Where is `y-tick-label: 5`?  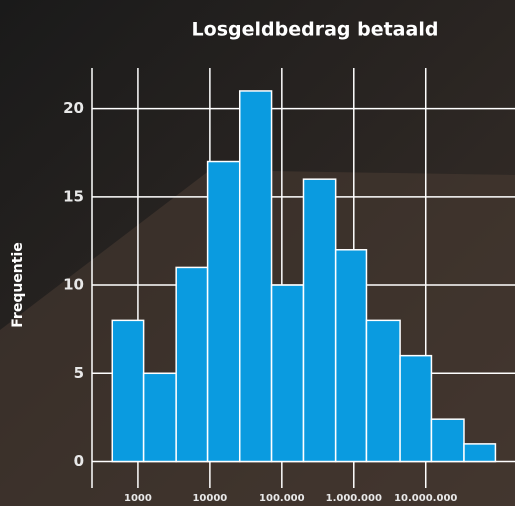 y-tick-label: 5 is located at coordinates (79, 373).